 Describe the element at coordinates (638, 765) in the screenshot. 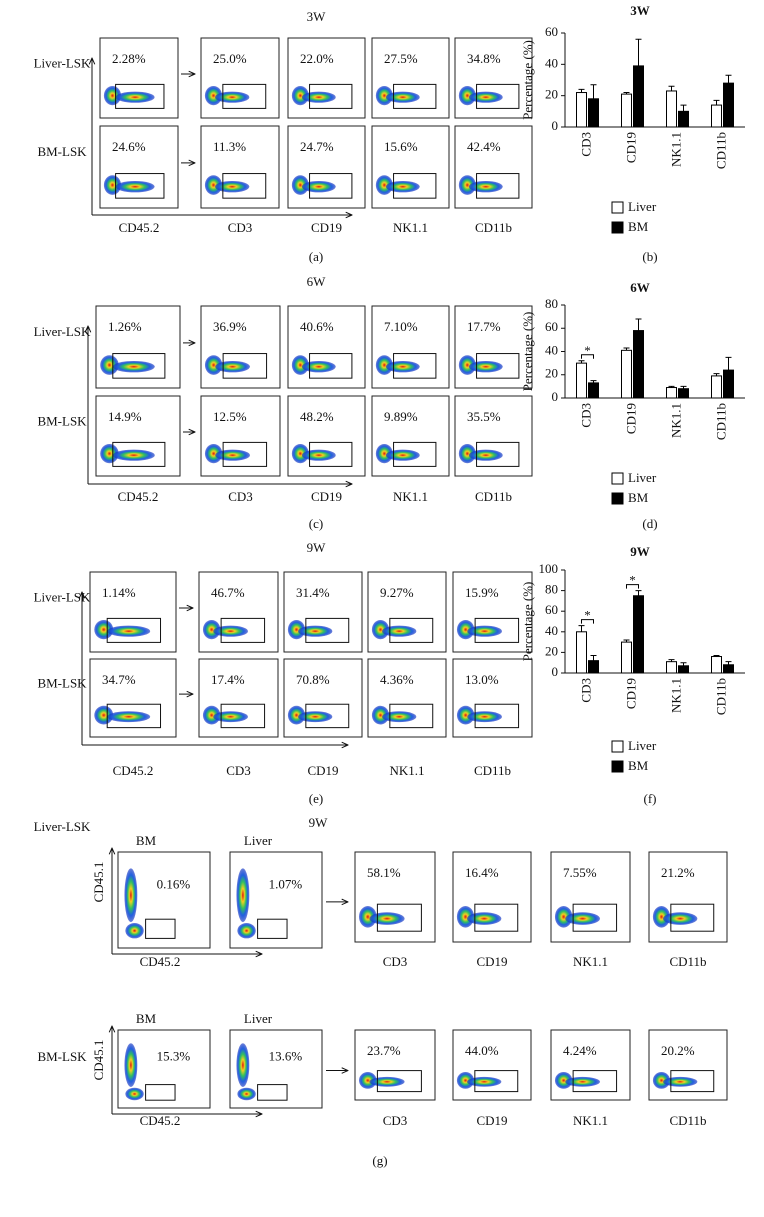

I see `legend-label: BM` at that location.